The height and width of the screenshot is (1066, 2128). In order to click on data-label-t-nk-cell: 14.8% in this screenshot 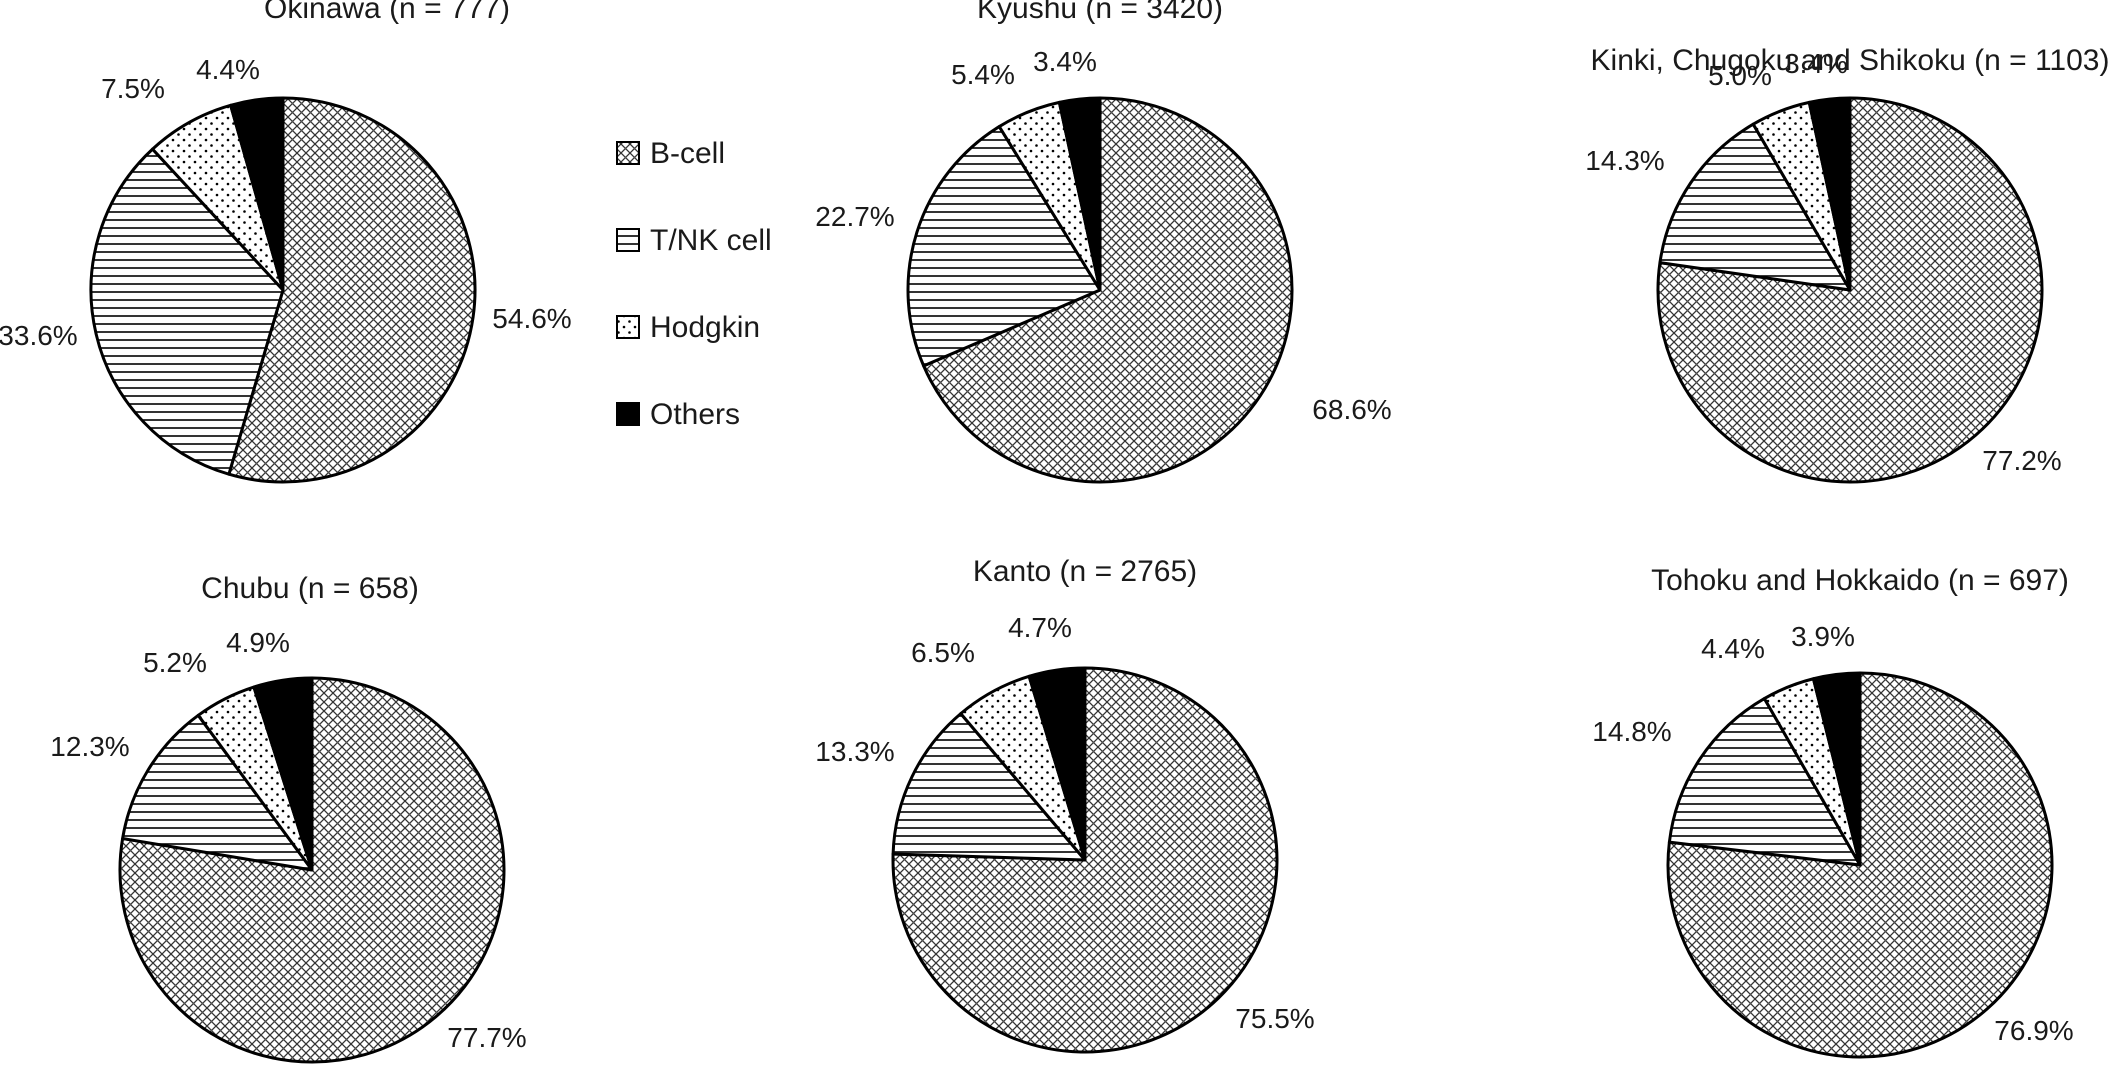, I will do `click(1631, 731)`.